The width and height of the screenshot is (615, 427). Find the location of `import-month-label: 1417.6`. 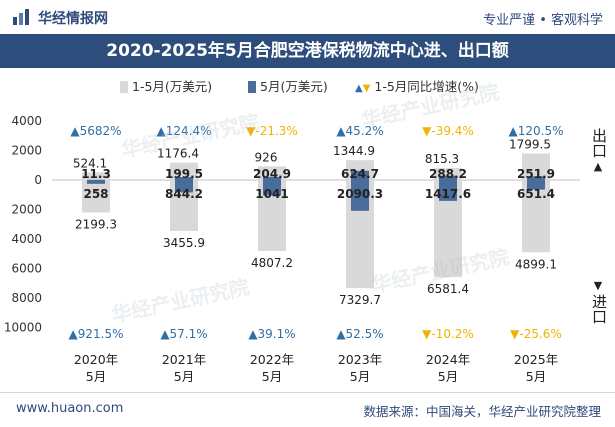

import-month-label: 1417.6 is located at coordinates (448, 194).